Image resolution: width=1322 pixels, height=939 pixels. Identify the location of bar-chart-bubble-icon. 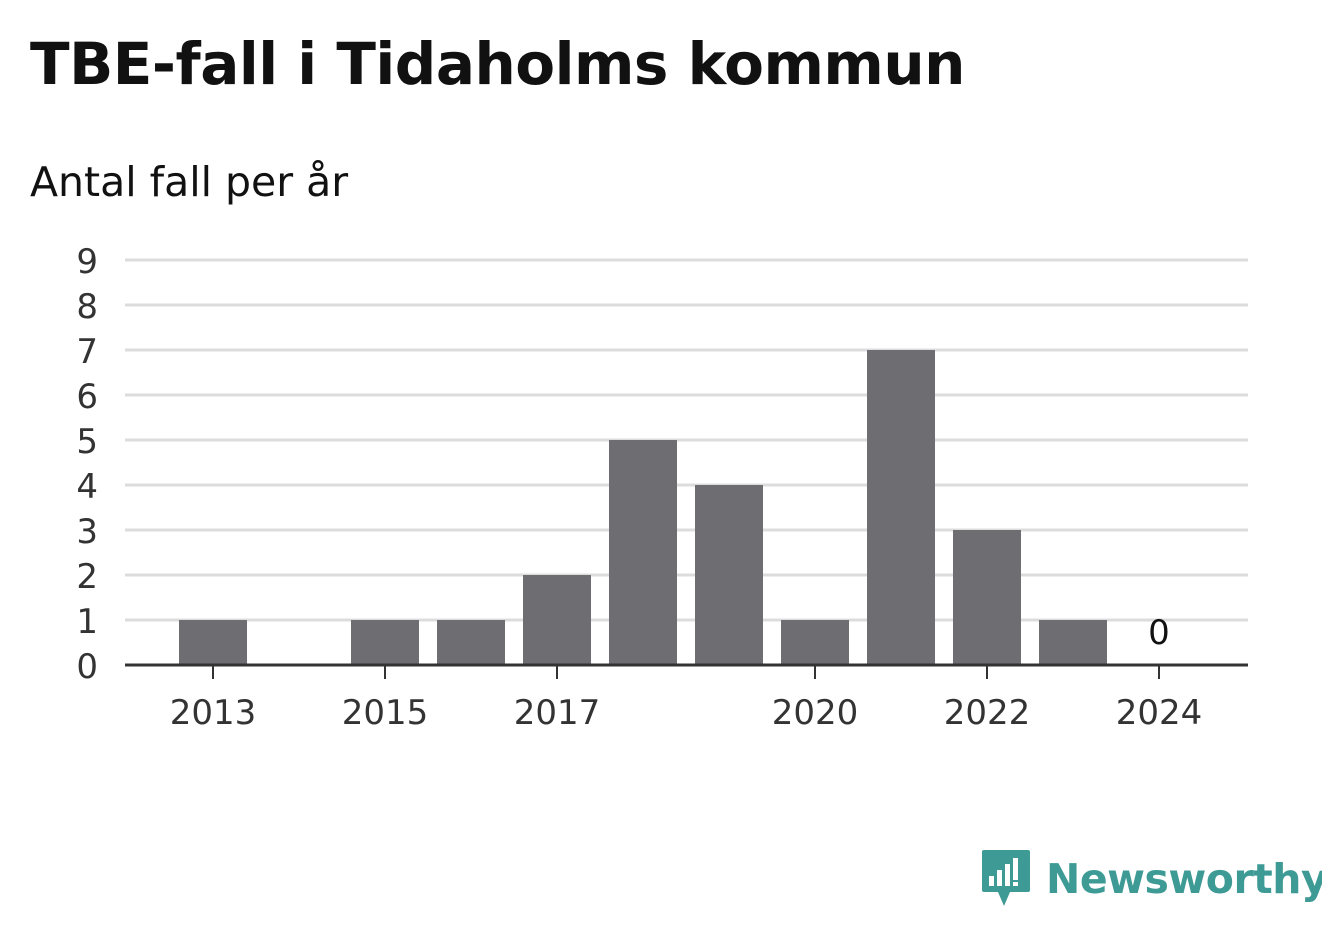
(1006, 878).